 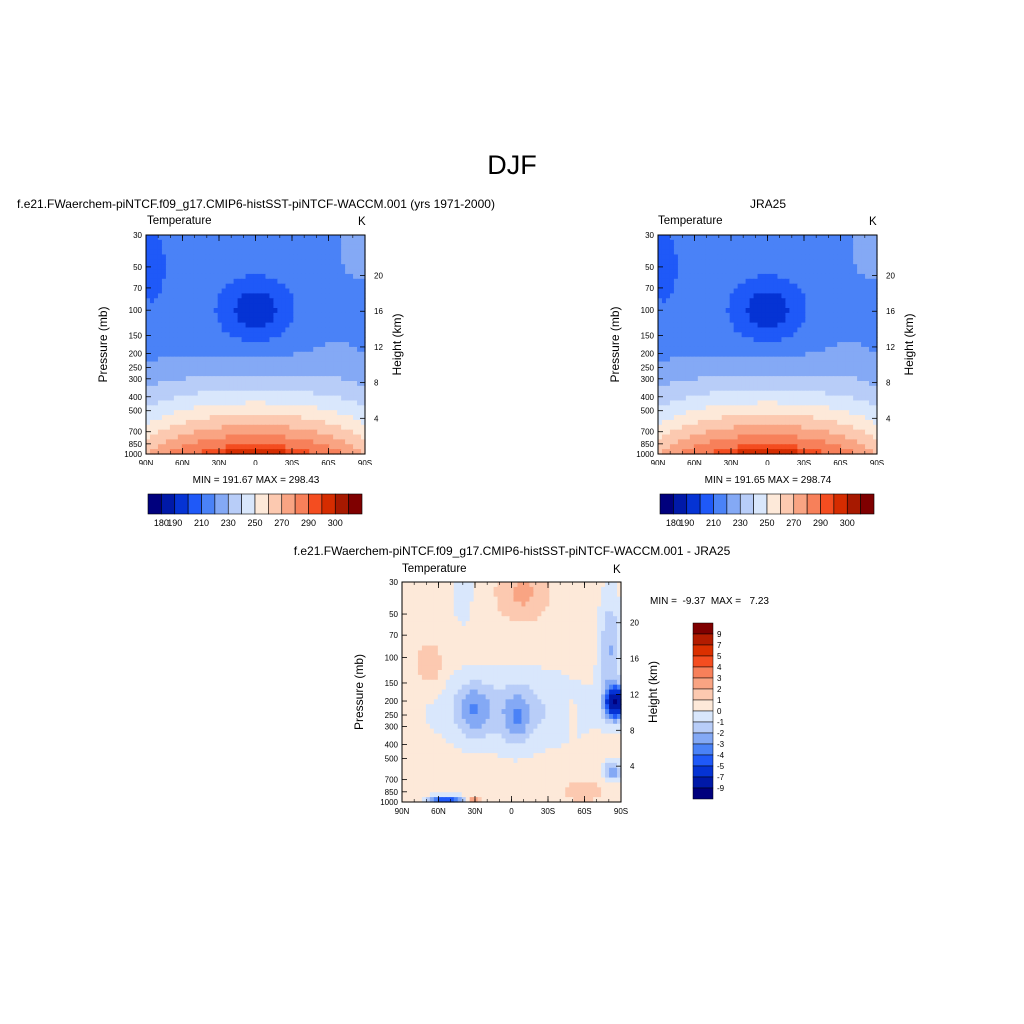 What do you see at coordinates (201, 523) in the screenshot?
I see `panel-1-colorbar-label: 210` at bounding box center [201, 523].